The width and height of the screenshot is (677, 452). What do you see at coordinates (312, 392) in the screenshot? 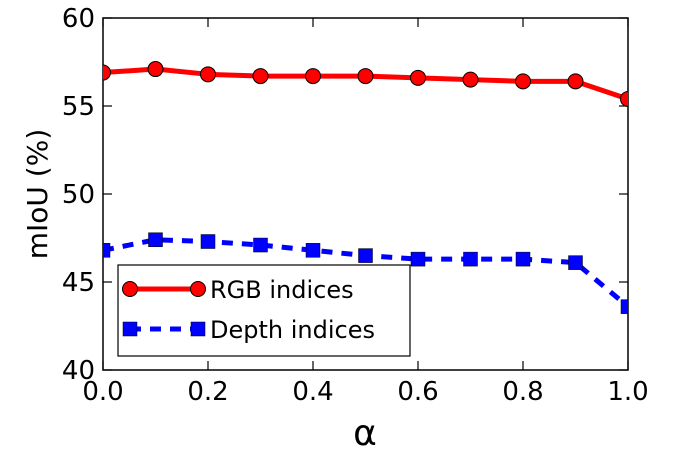
I see `x-tick-label: 0.4` at bounding box center [312, 392].